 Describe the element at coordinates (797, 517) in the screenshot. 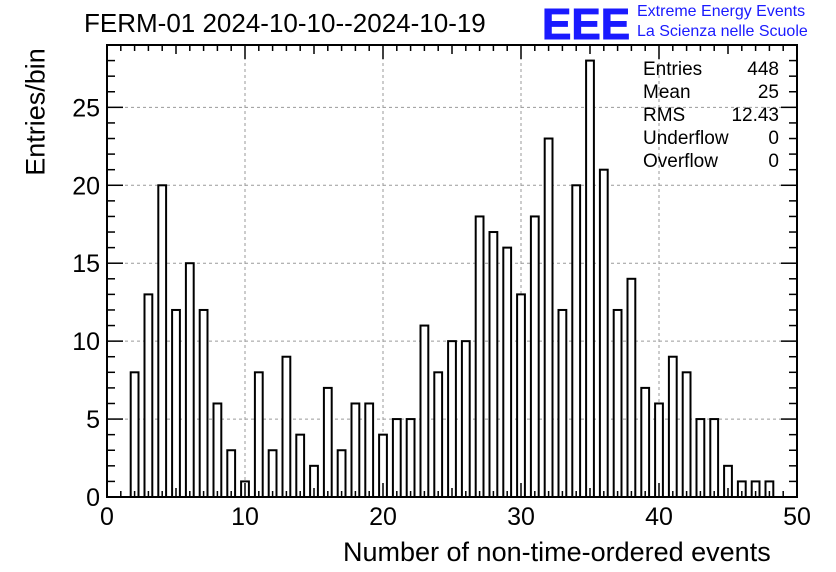

I see `x-tick-label: 50` at that location.